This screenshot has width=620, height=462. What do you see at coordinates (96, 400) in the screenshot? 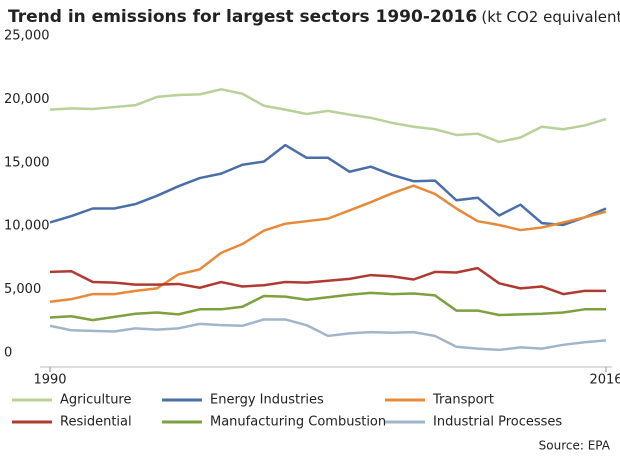
I see `legend-label: Agriculture` at bounding box center [96, 400].